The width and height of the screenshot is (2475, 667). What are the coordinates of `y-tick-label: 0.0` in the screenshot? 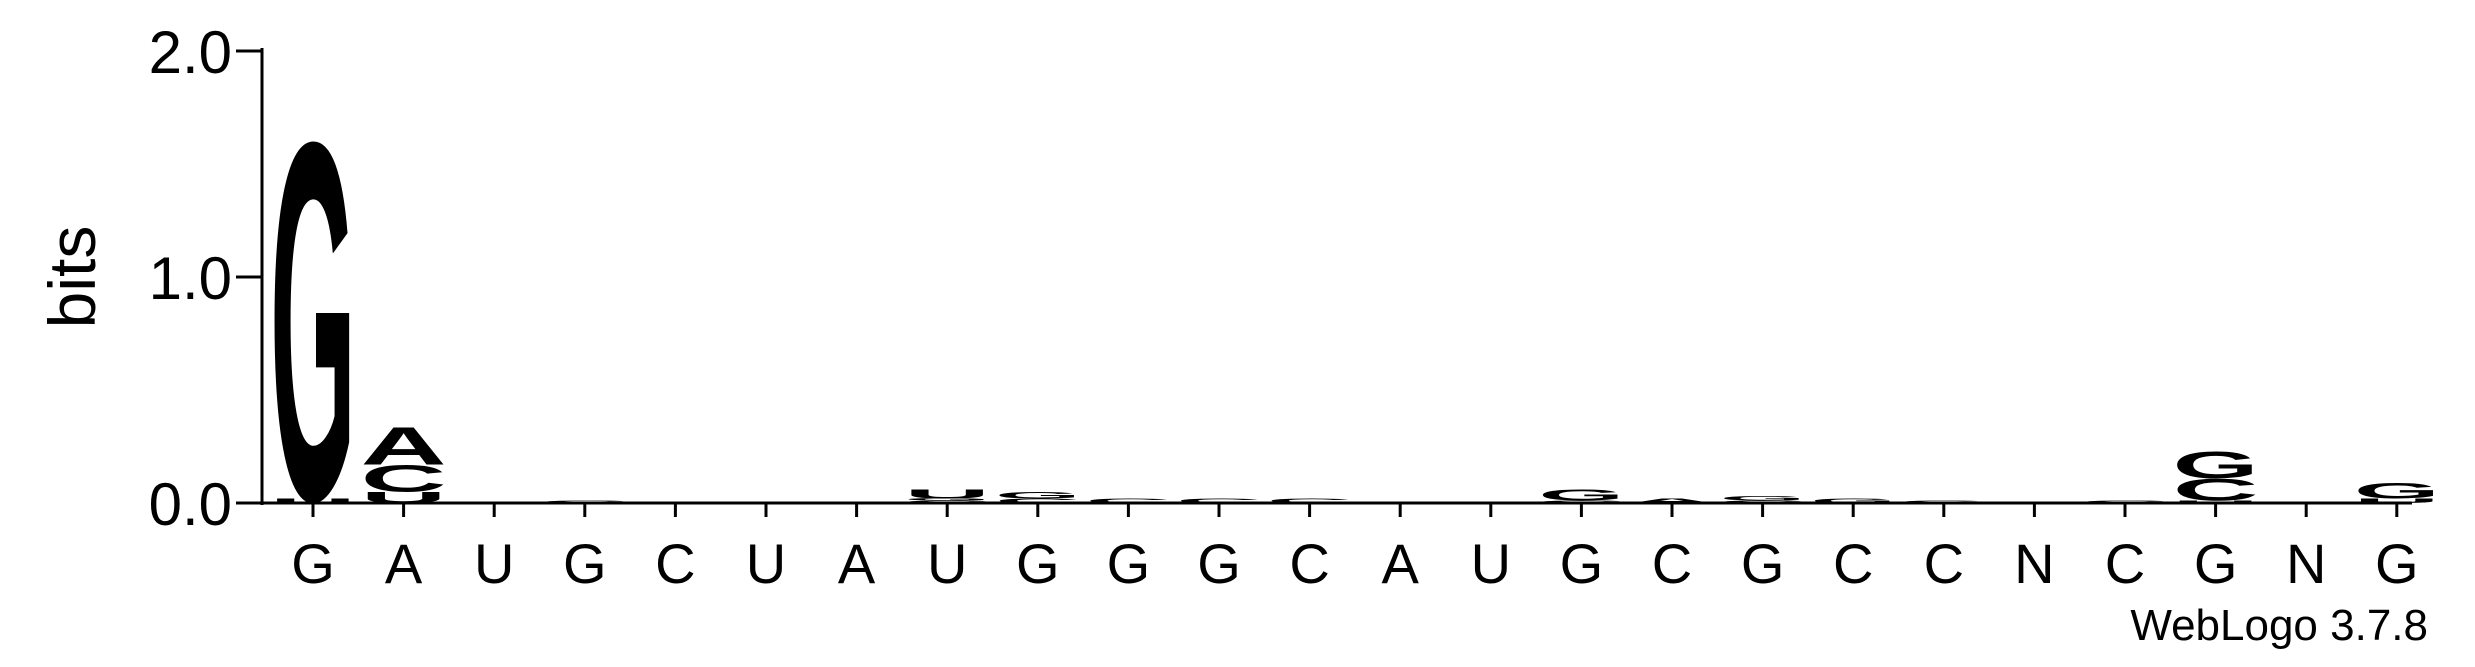 It's located at (190, 504).